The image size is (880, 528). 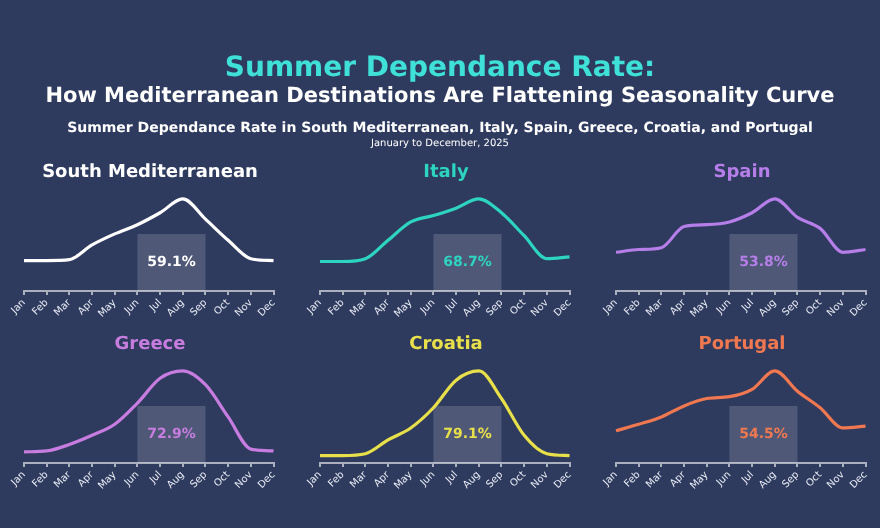 I want to click on chart-title: Greece, so click(x=150, y=345).